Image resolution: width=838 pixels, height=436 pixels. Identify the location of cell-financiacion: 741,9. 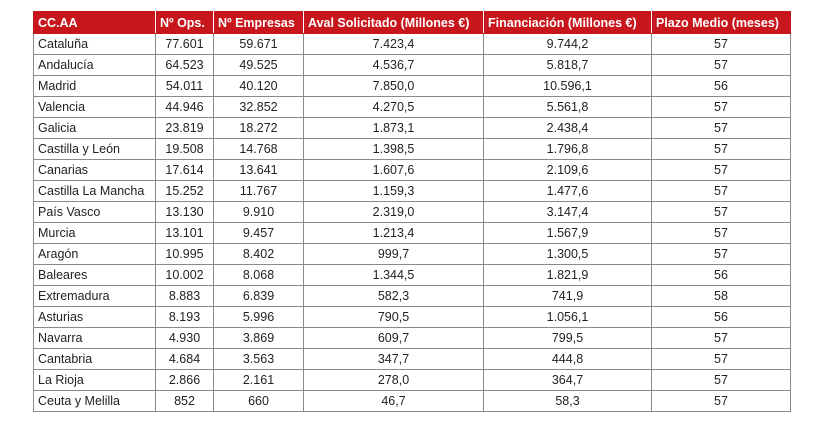
(567, 296).